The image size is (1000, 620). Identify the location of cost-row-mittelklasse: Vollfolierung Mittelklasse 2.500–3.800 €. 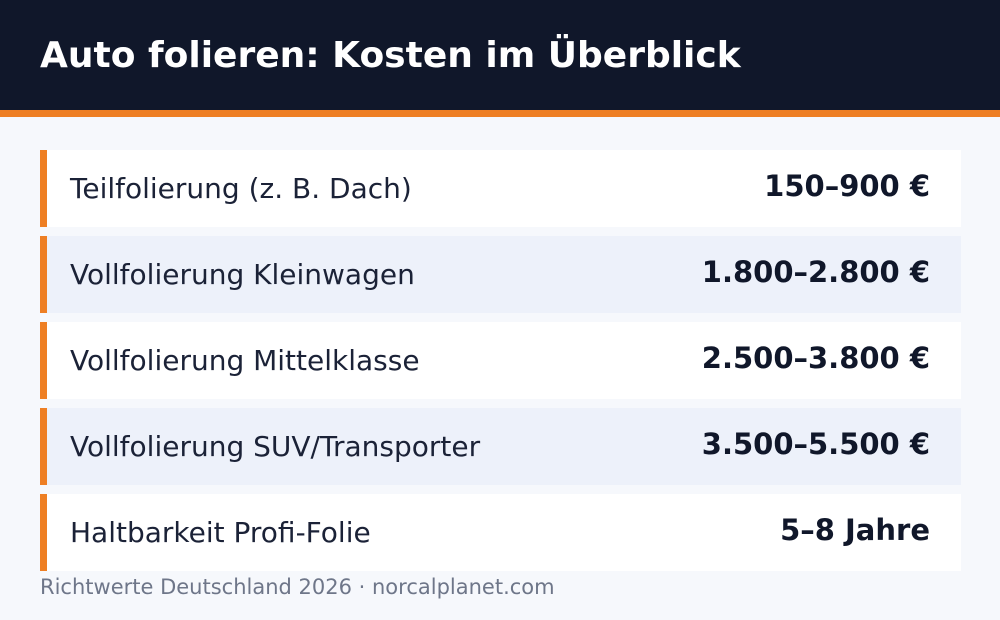
(500, 360).